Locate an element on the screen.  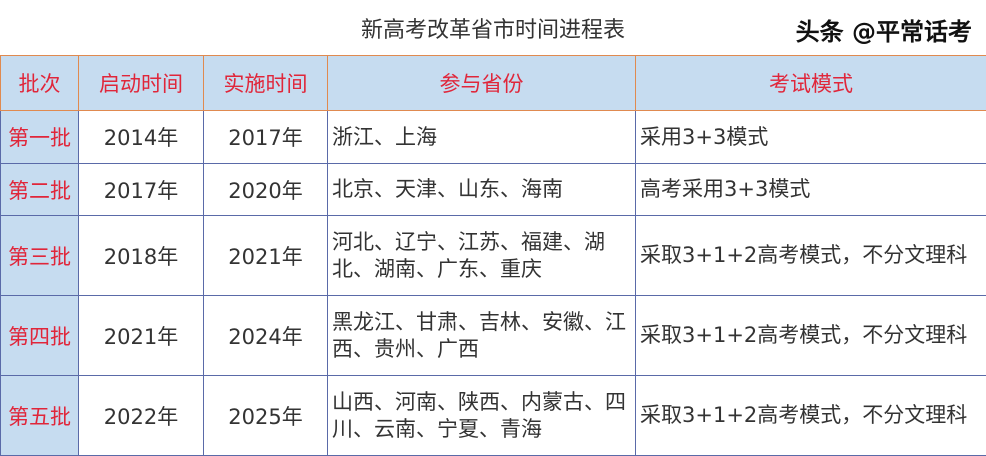
header-impl: 实施时间 is located at coordinates (266, 83).